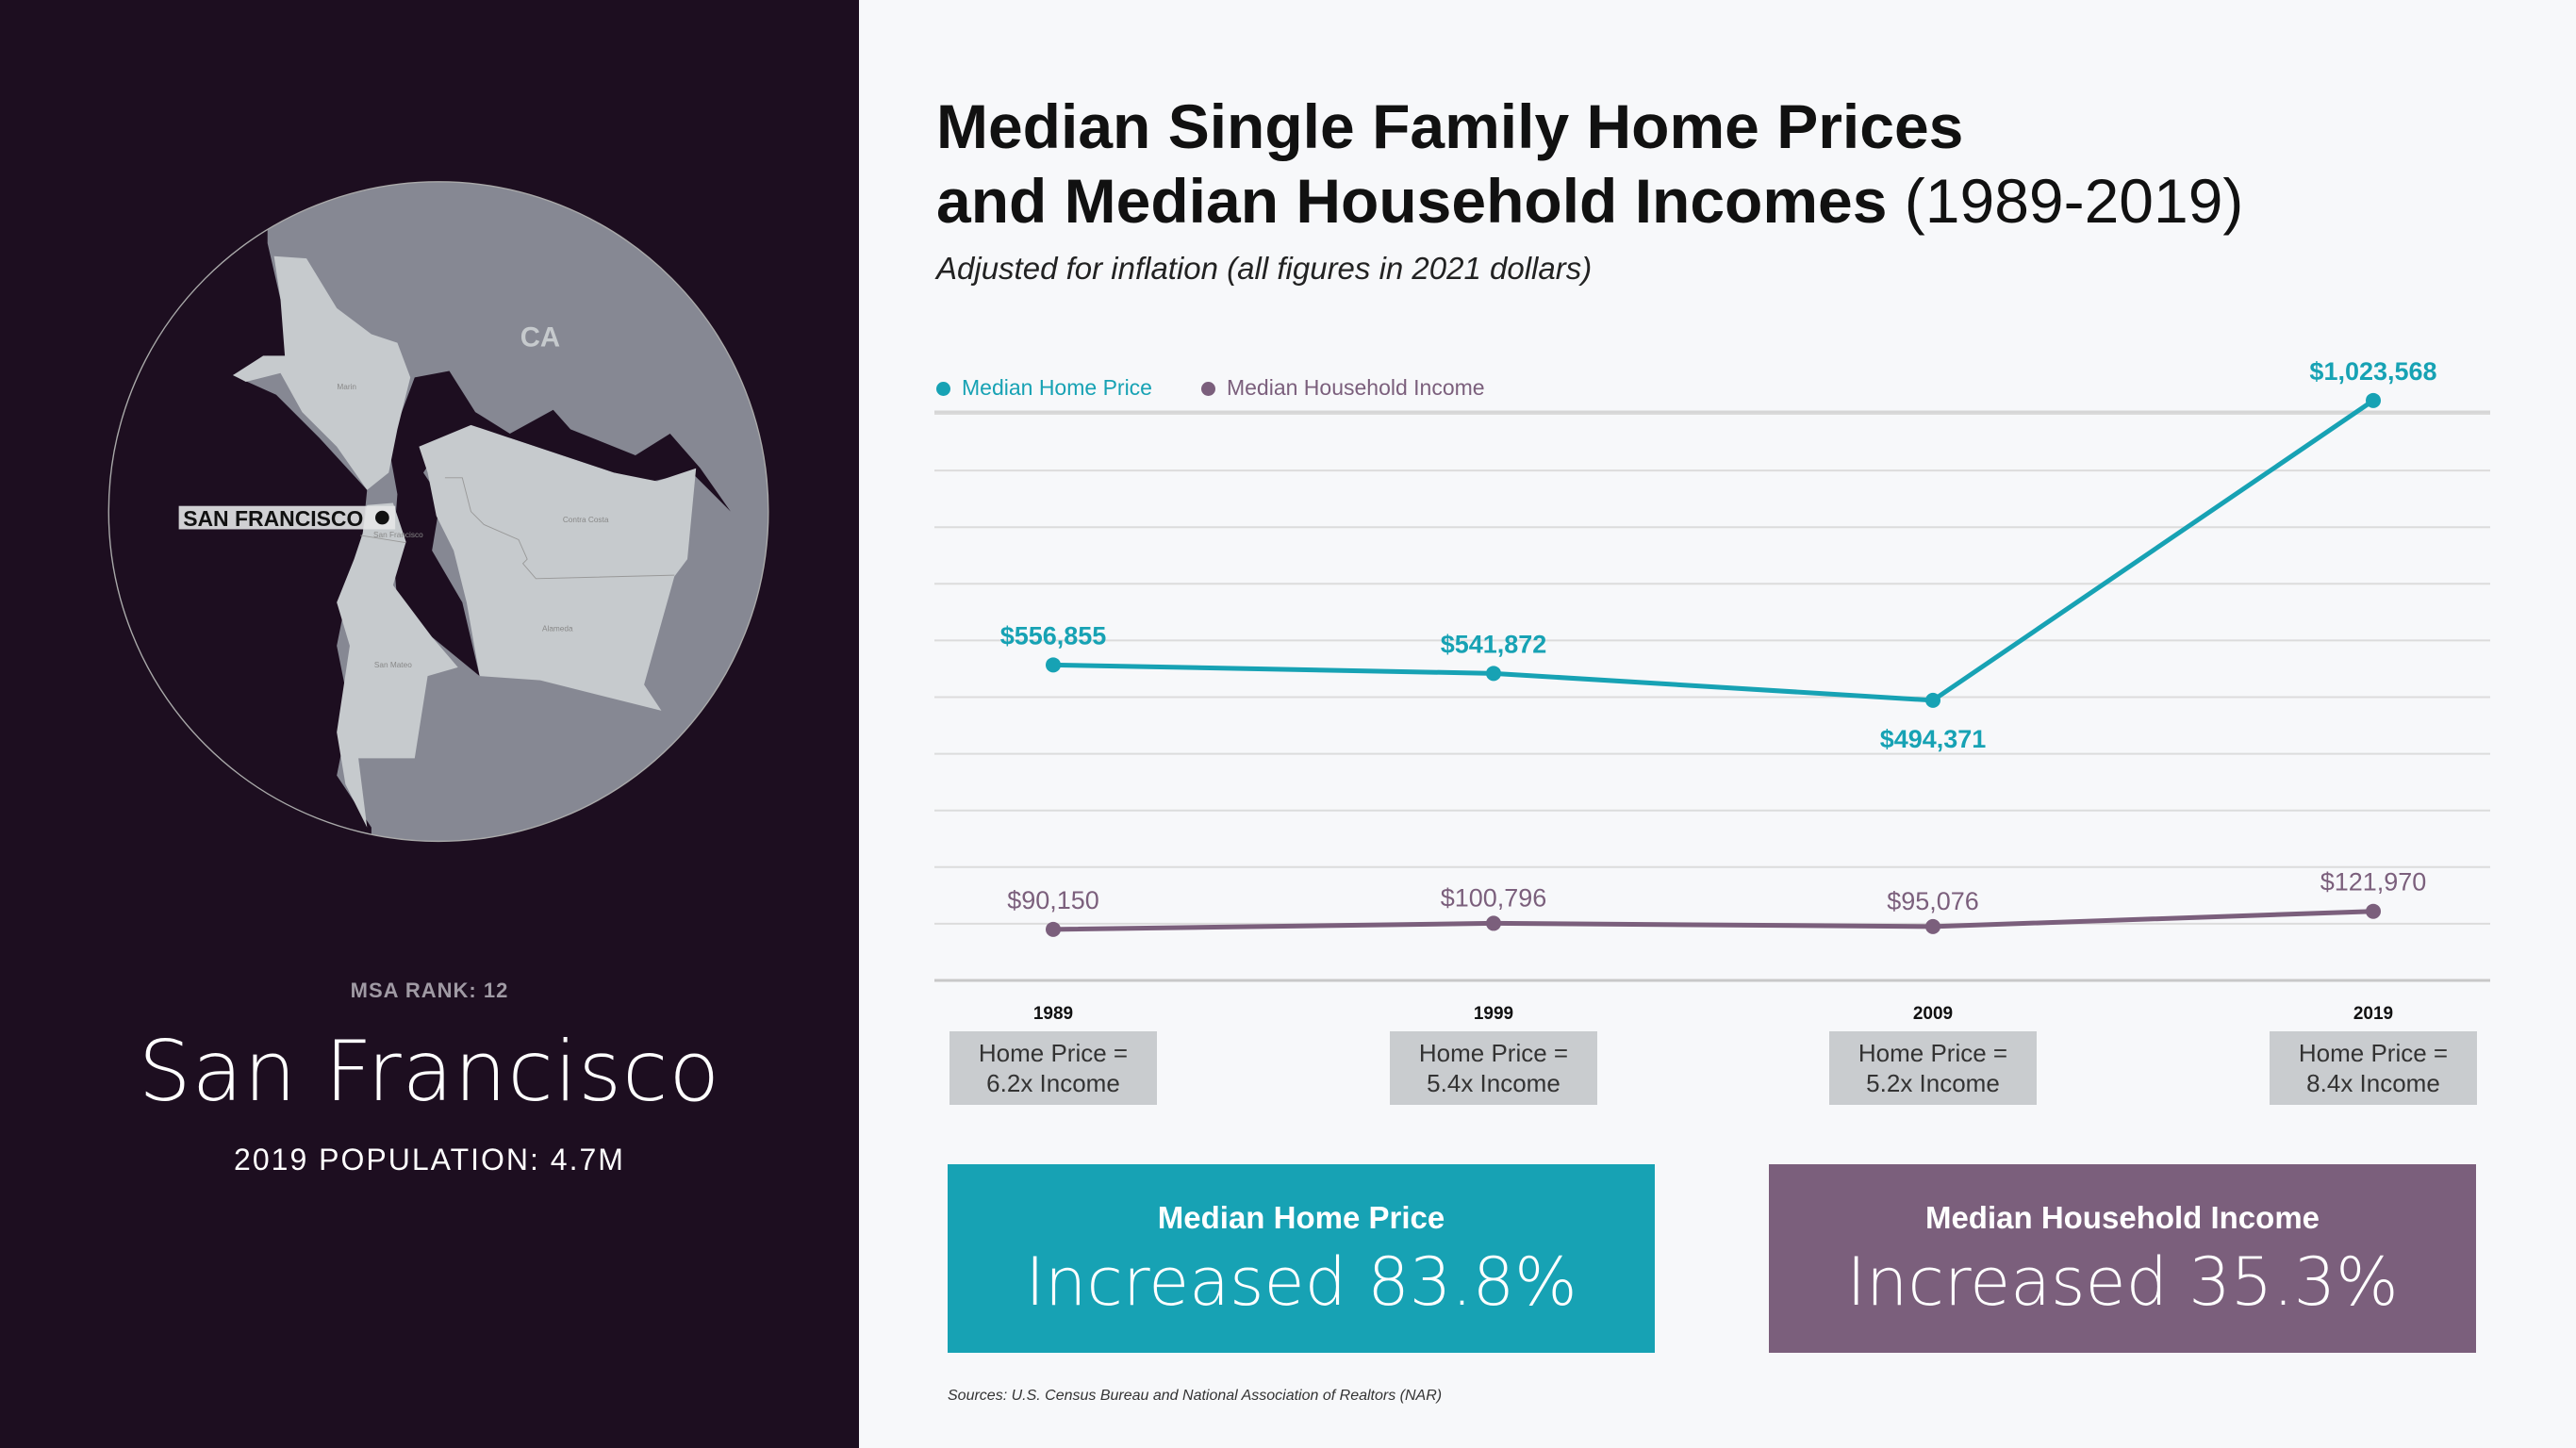  Describe the element at coordinates (429, 1071) in the screenshot. I see `city-name: San Francisco` at that location.